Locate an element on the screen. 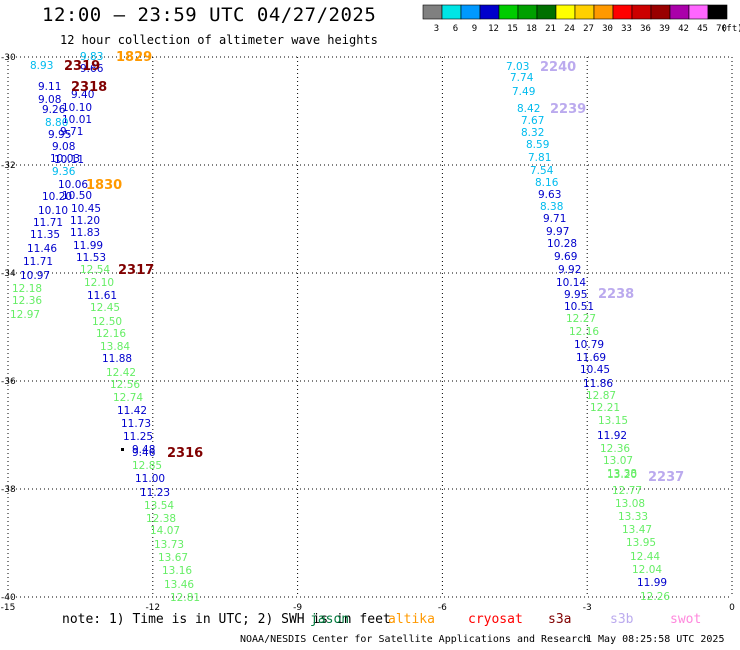 This screenshot has width=740, height=650. wave-height-value: 7.49 is located at coordinates (523, 92).